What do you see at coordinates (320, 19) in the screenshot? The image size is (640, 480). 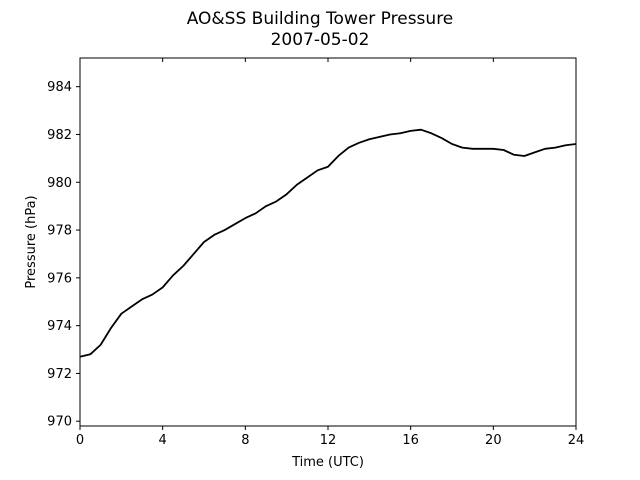 I see `chart-title: AO&SS Building Tower Pressure` at bounding box center [320, 19].